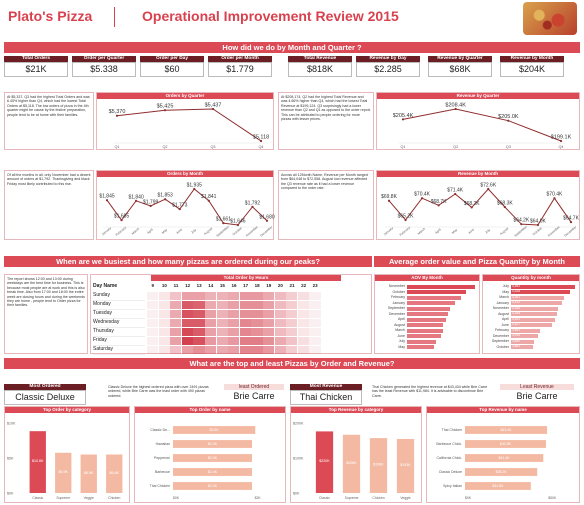 The width and height of the screenshot is (584, 505). What do you see at coordinates (119, 350) in the screenshot?
I see `heatmap-day-label: Saturday` at bounding box center [119, 350].